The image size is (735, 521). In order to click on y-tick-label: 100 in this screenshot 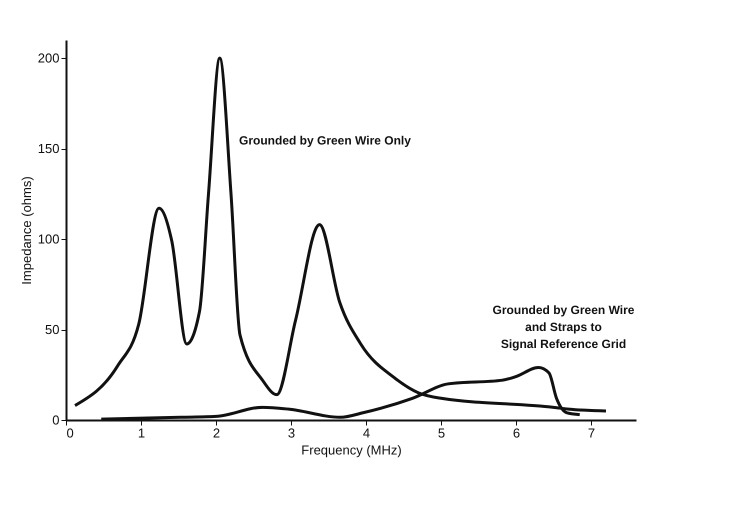, I will do `click(49, 239)`.